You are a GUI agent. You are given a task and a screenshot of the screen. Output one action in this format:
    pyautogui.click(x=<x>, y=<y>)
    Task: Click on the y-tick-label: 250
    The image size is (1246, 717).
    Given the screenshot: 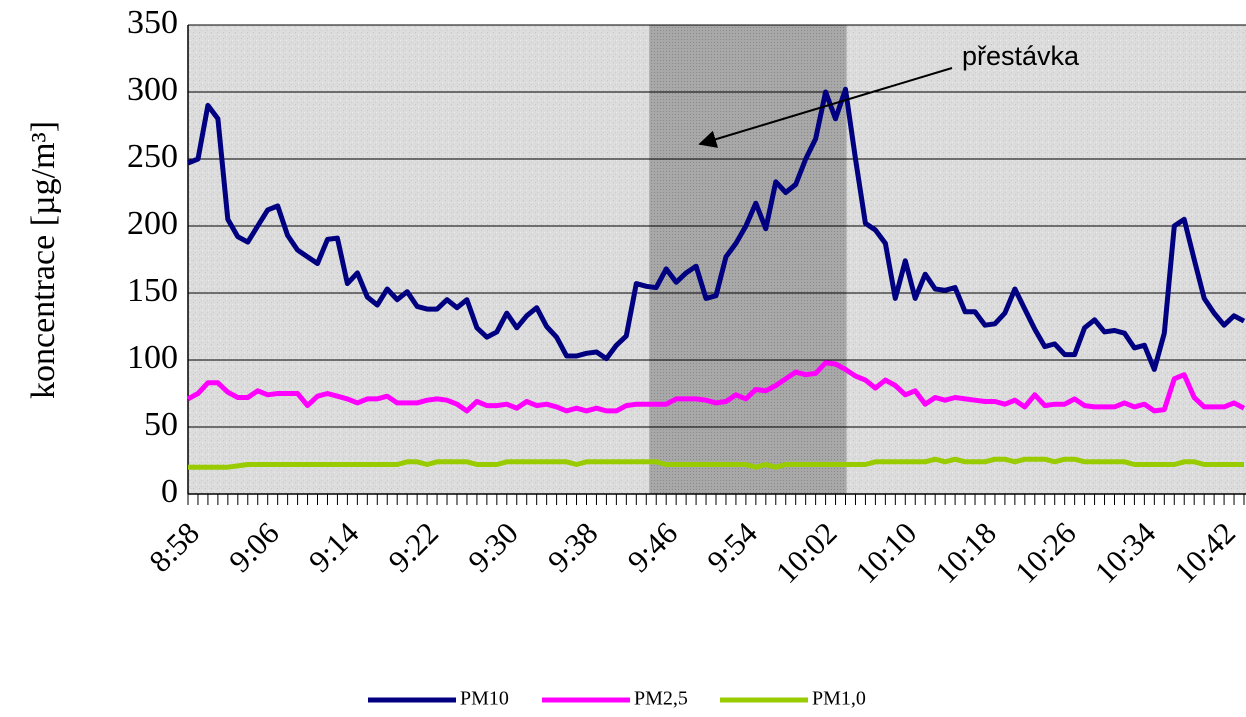 What is the action you would take?
    pyautogui.click(x=152, y=156)
    